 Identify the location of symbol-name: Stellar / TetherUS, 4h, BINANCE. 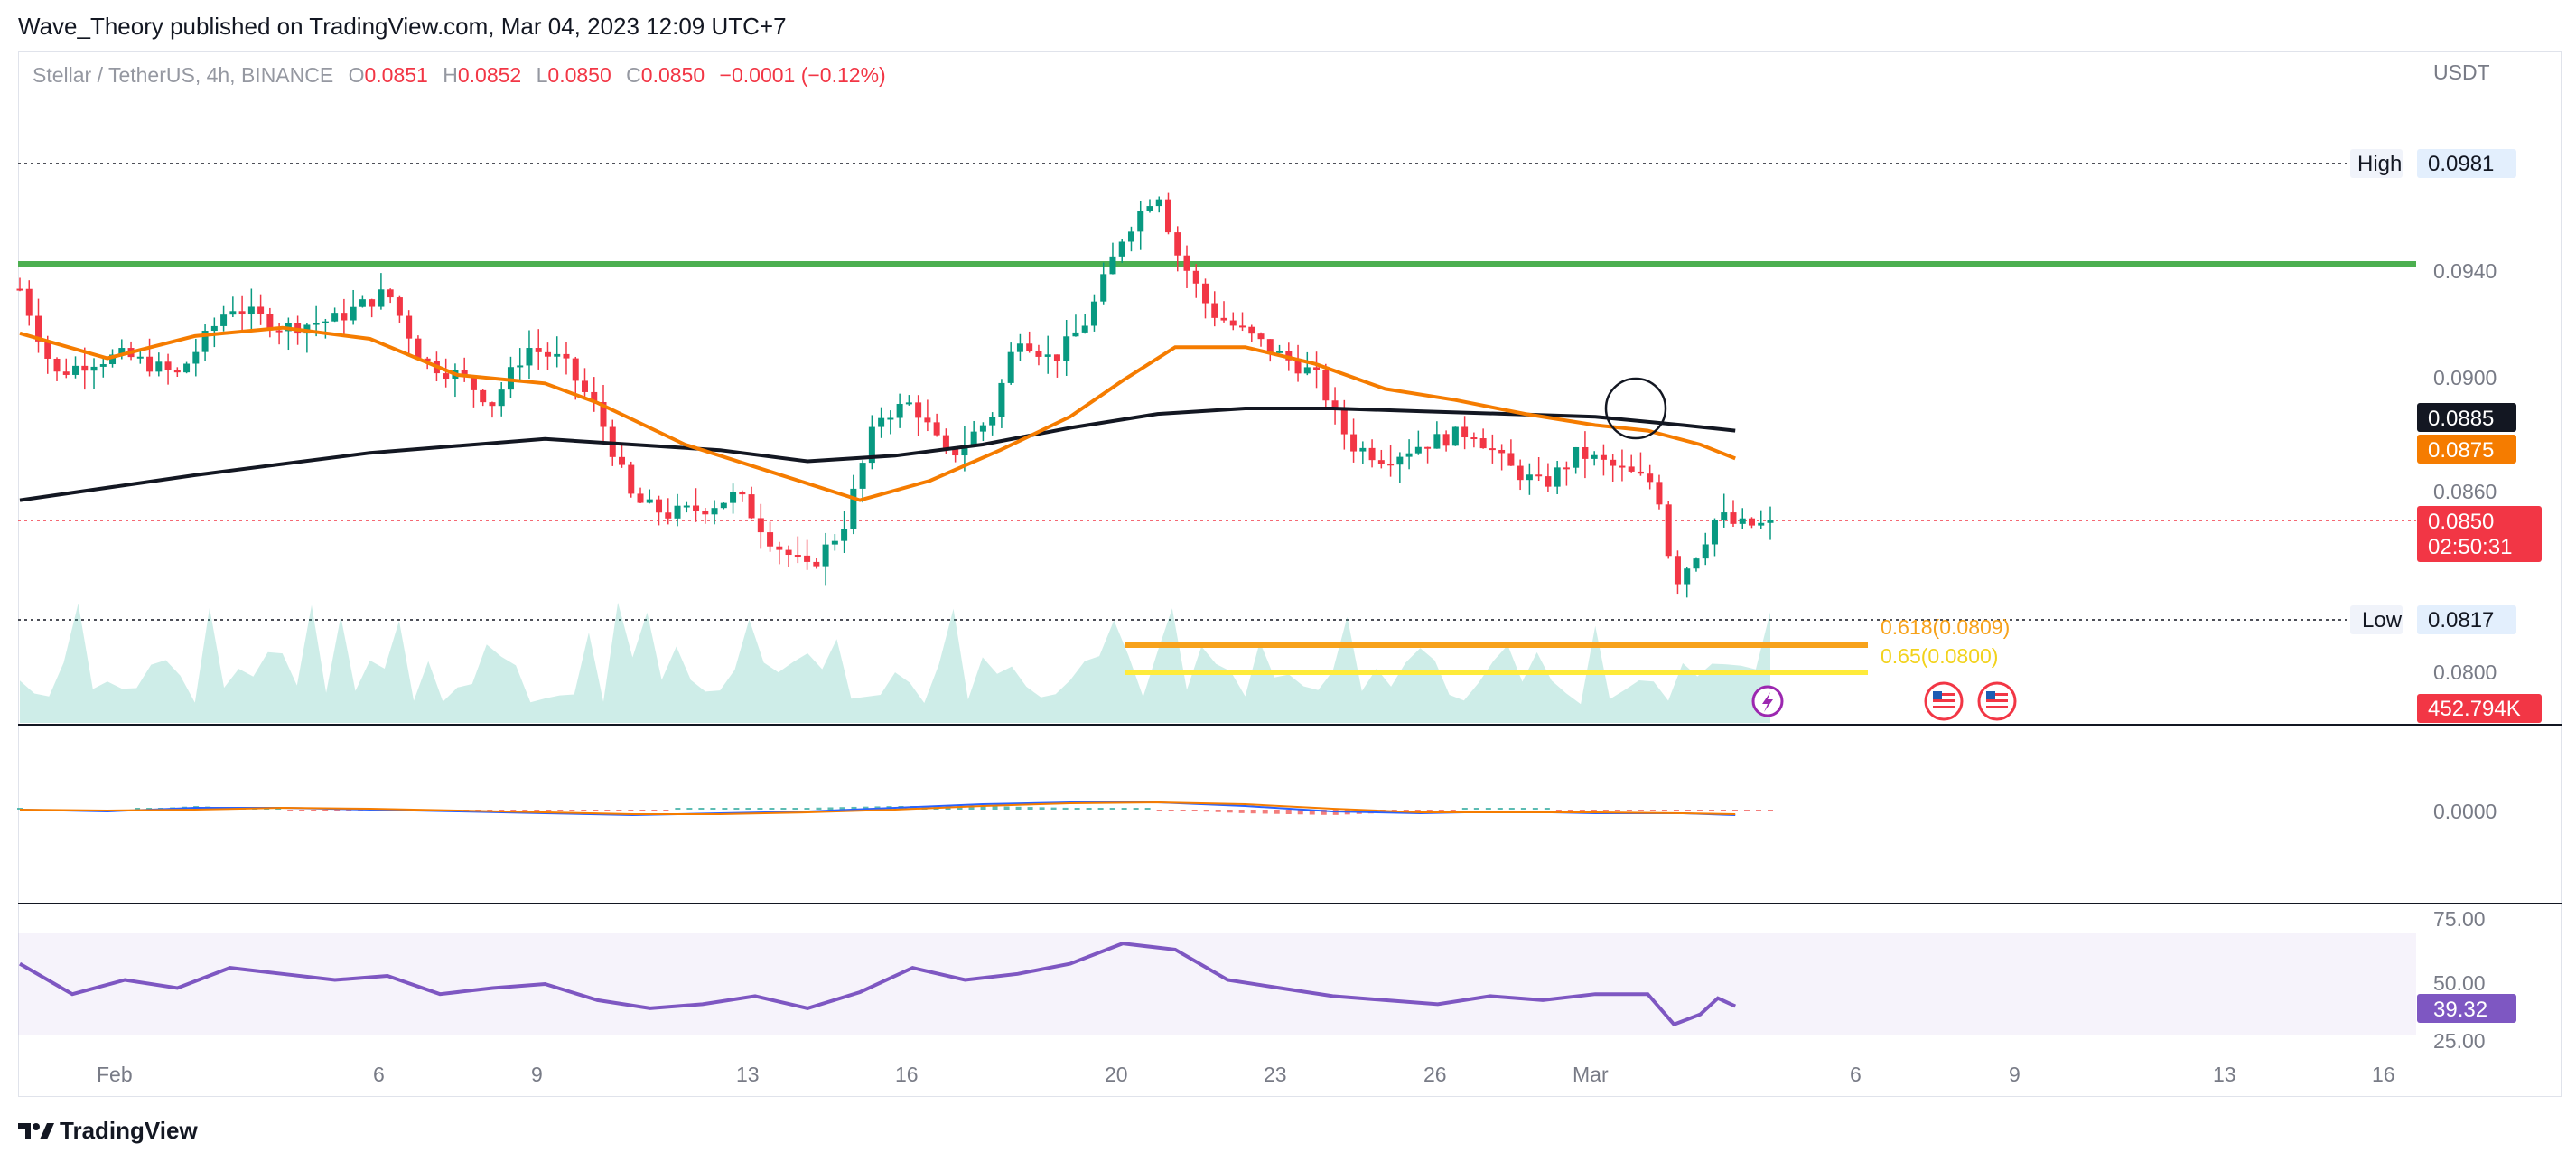
(183, 75).